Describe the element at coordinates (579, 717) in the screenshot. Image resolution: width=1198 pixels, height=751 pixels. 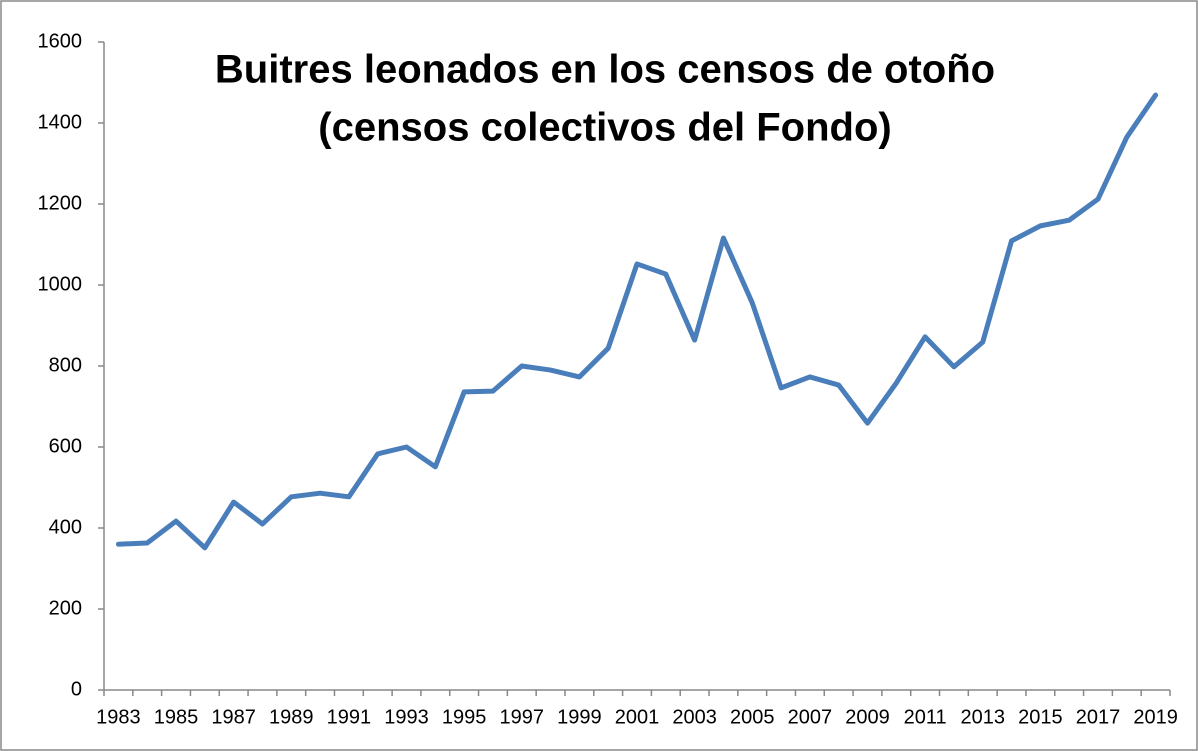
I see `x-tick-label: 1999` at that location.